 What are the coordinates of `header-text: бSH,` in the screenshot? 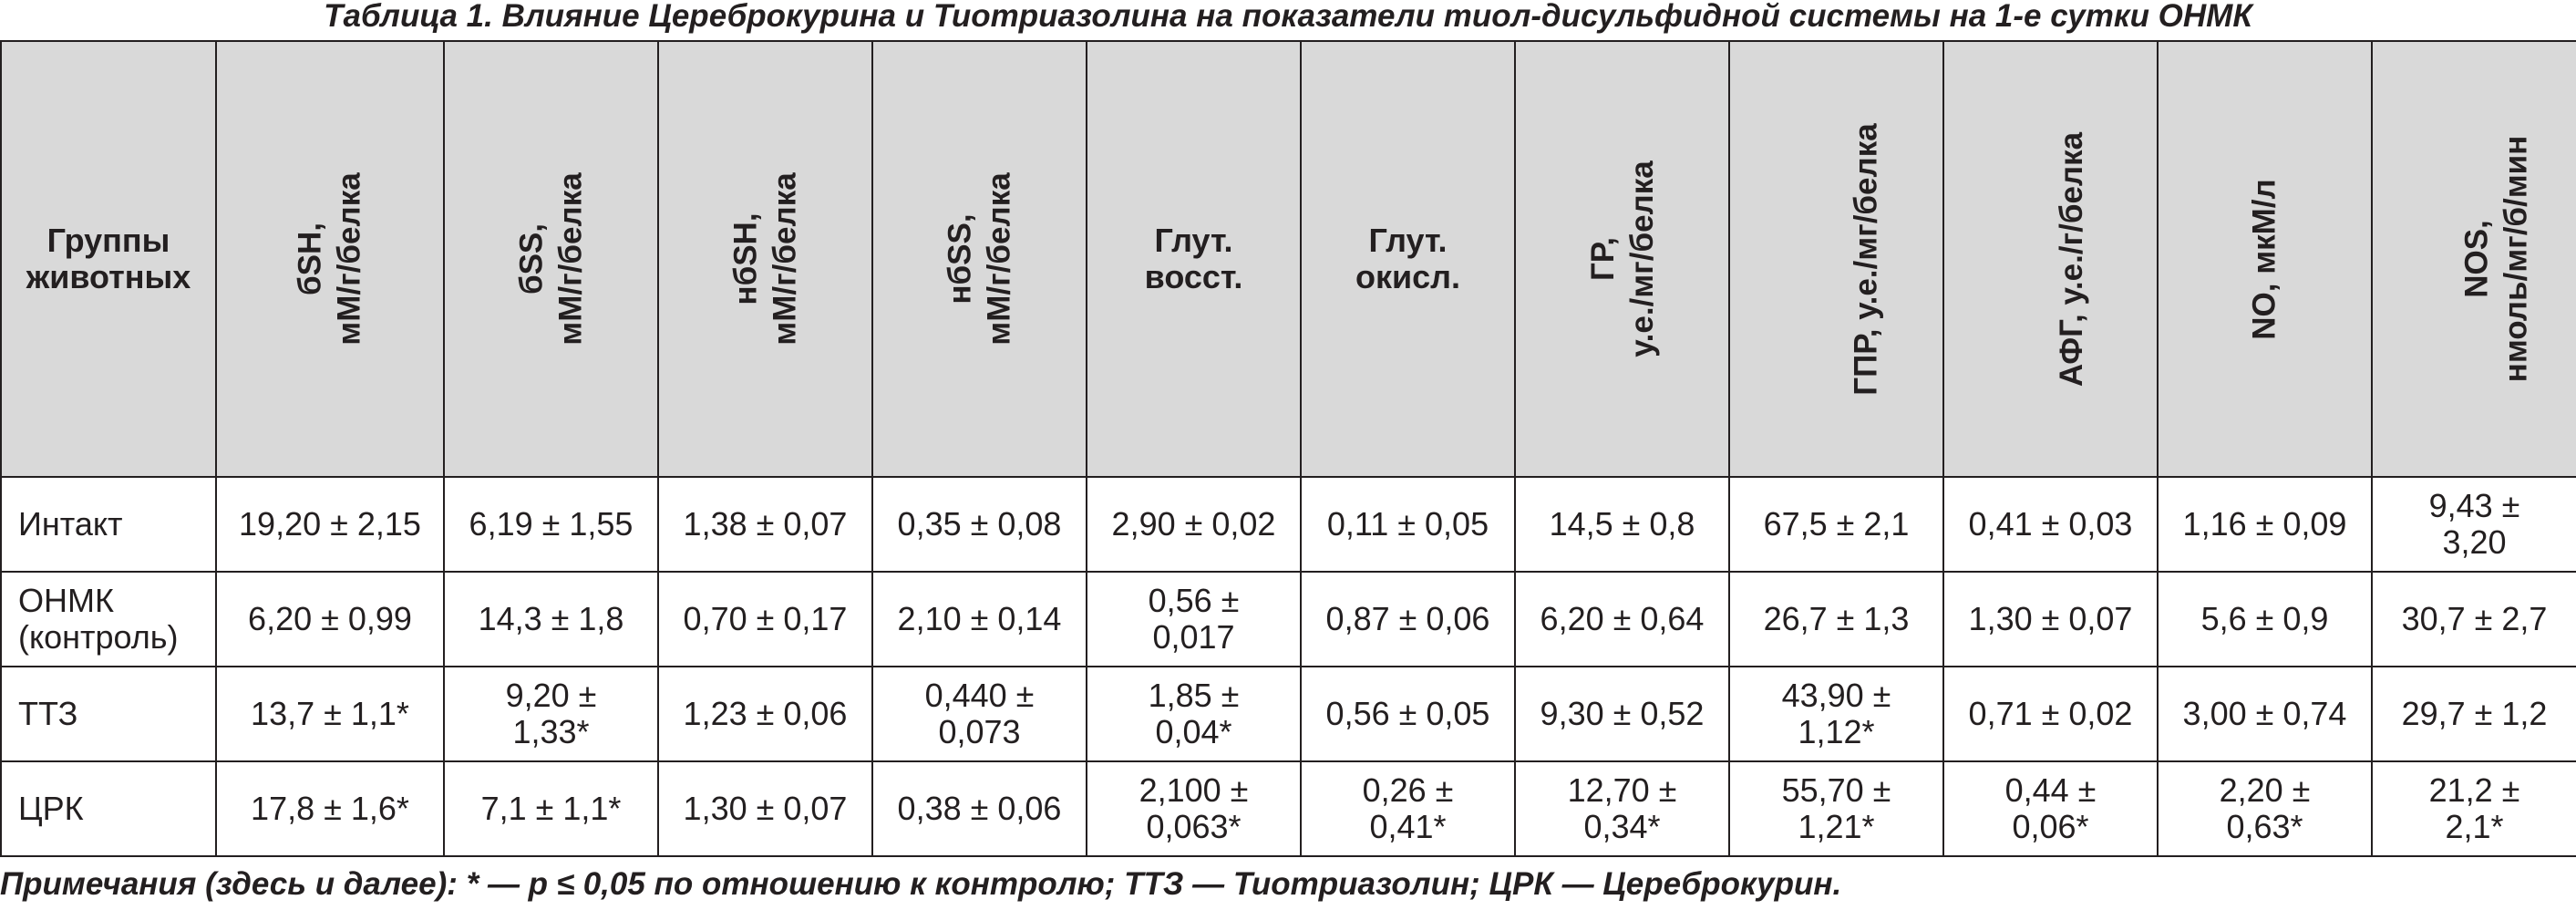 It's located at (310, 259).